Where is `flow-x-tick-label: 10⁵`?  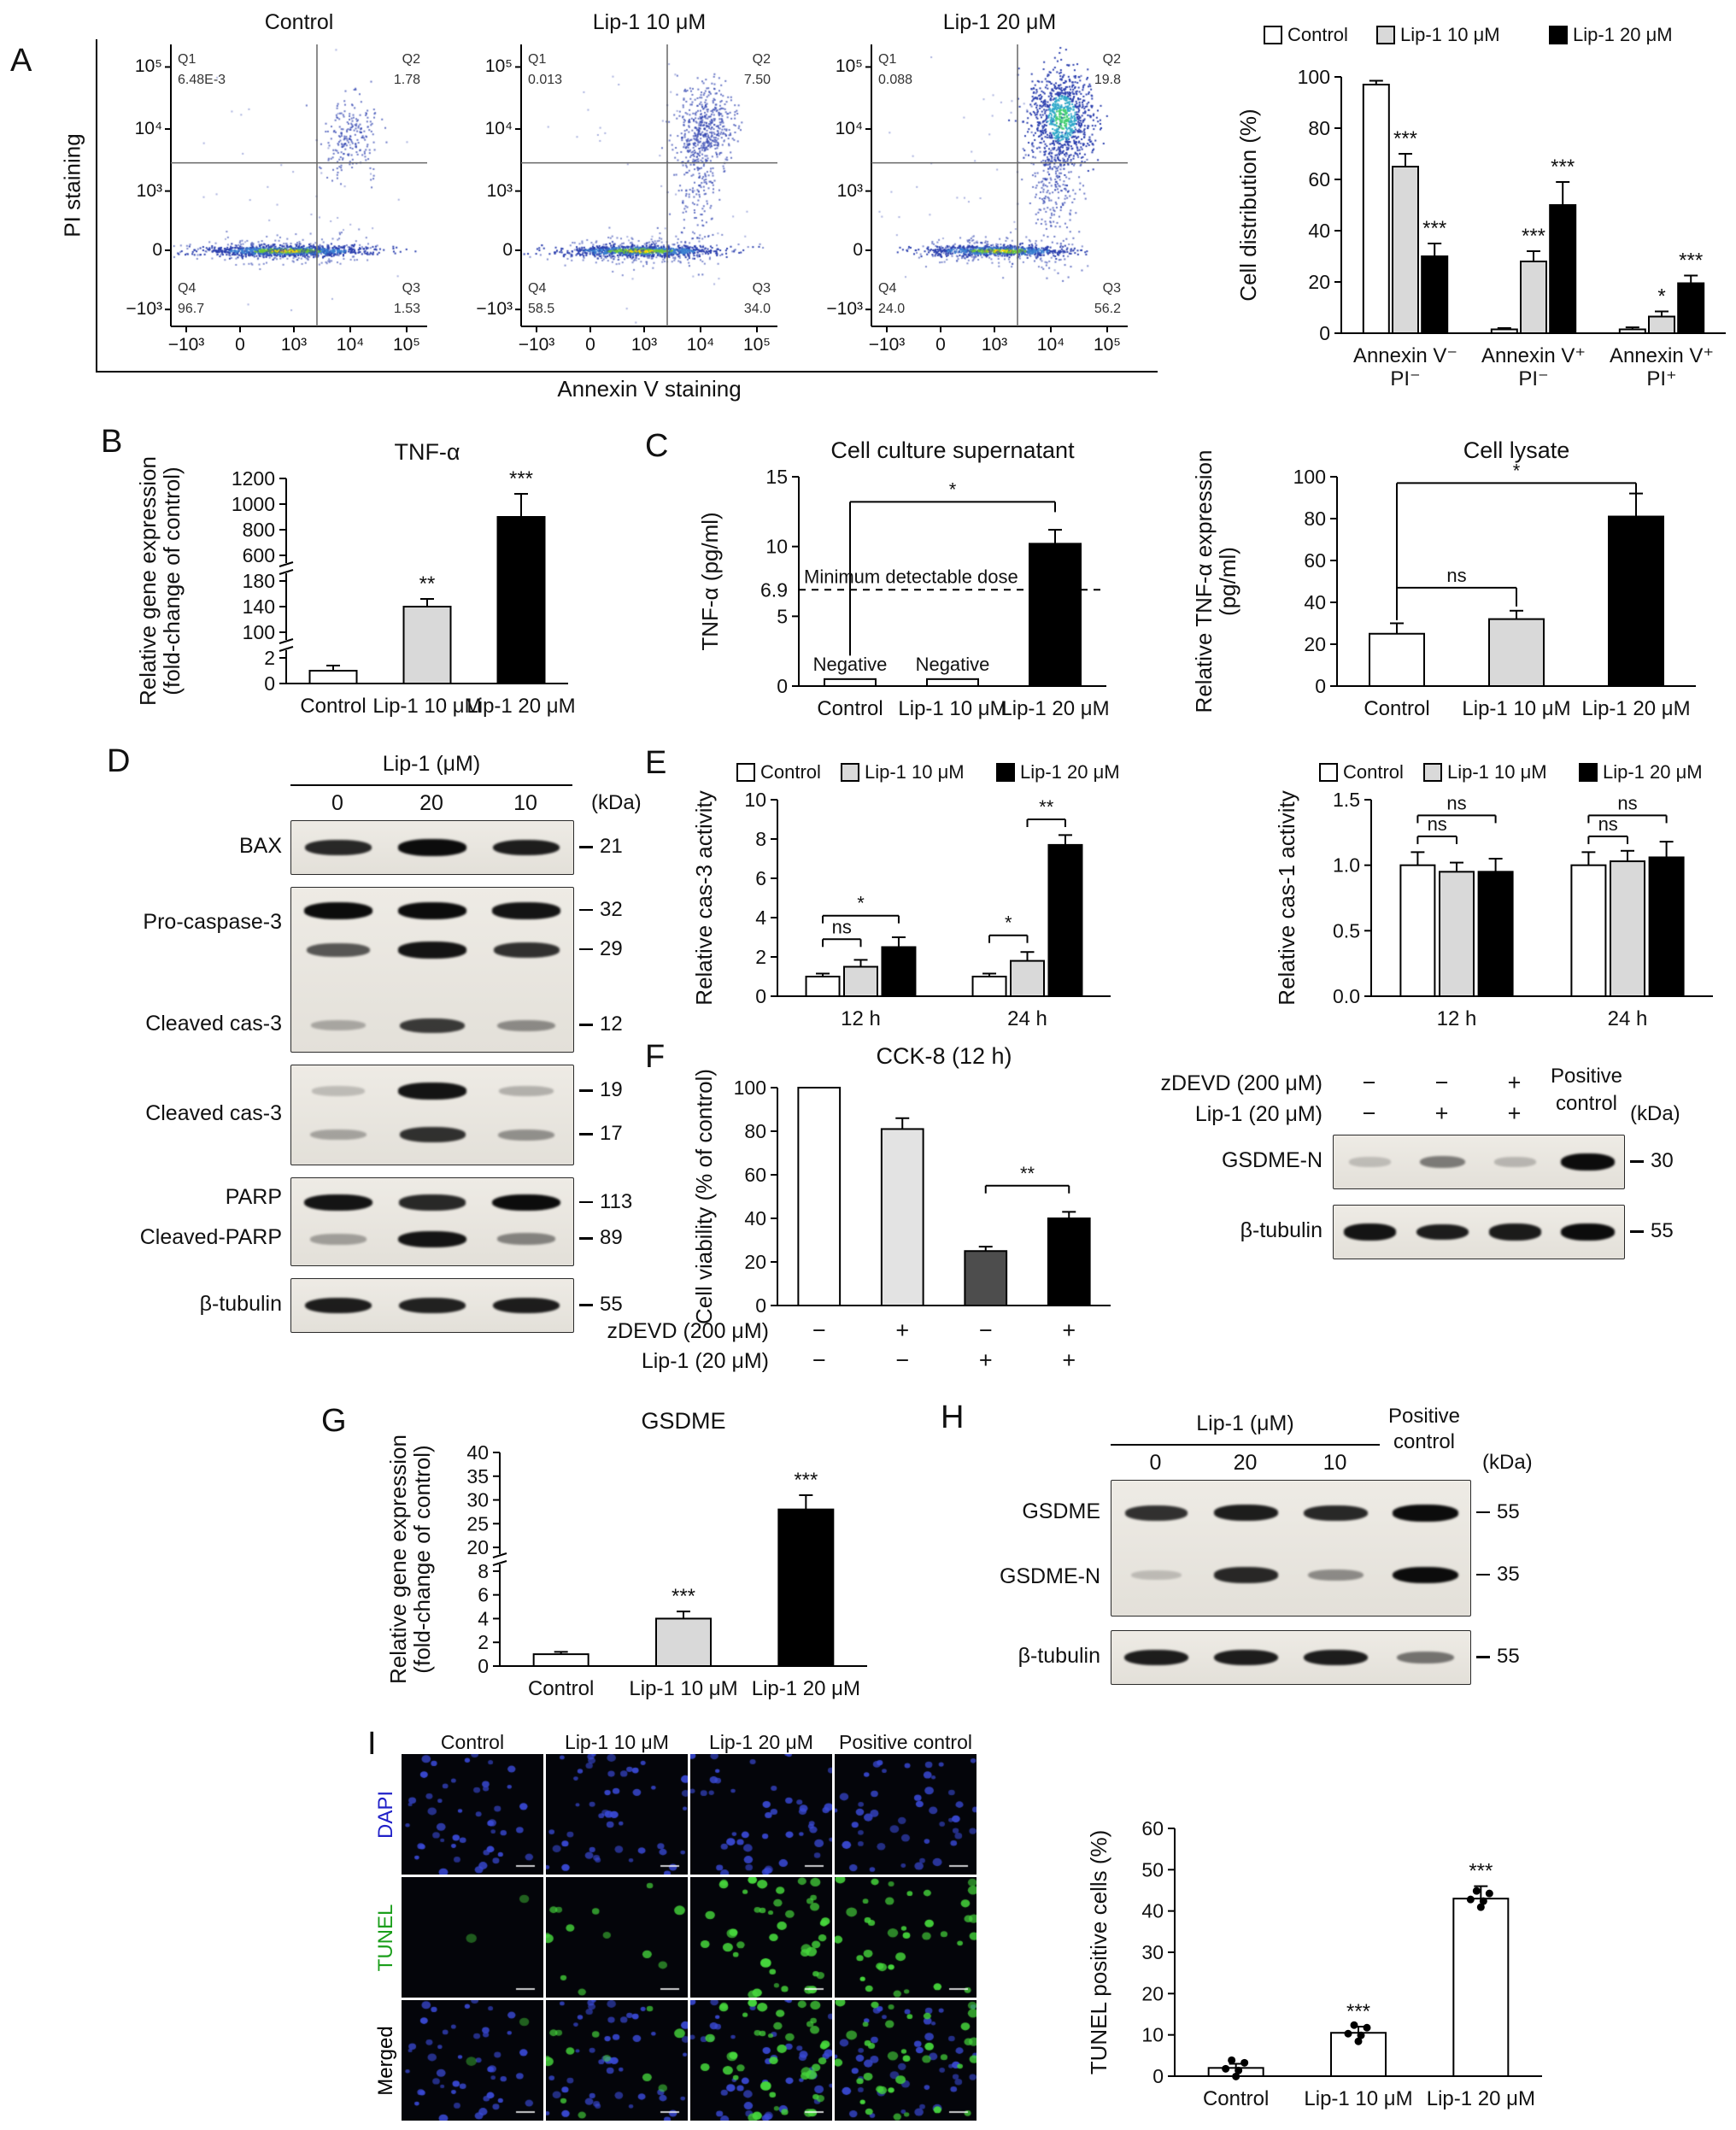
flow-x-tick-label: 10⁵ is located at coordinates (1107, 345).